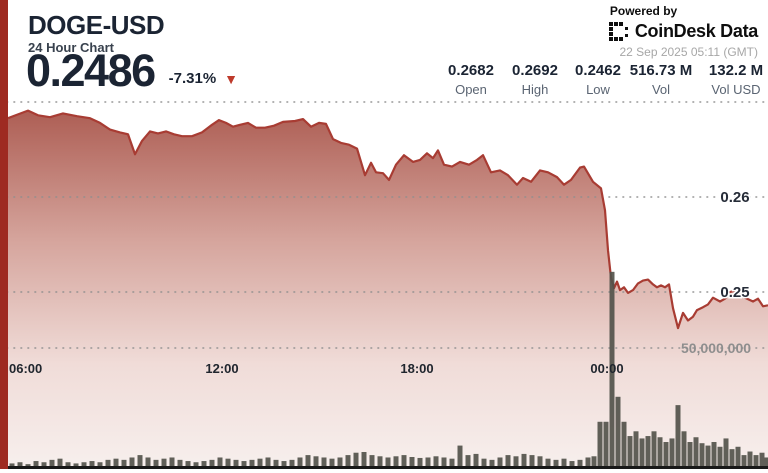  I want to click on stat-low-label: Low, so click(598, 89).